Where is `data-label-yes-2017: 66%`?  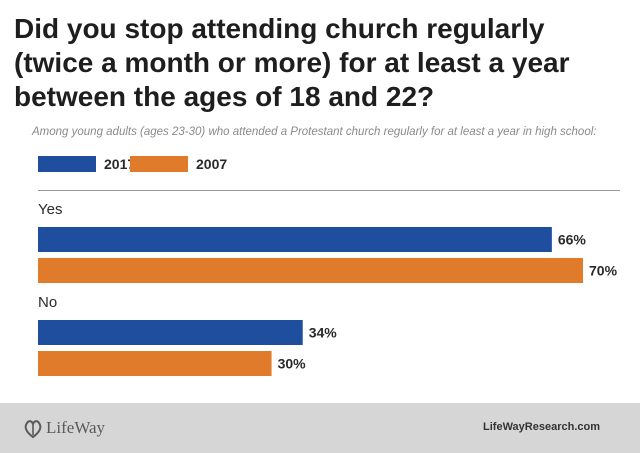
data-label-yes-2017: 66% is located at coordinates (572, 240).